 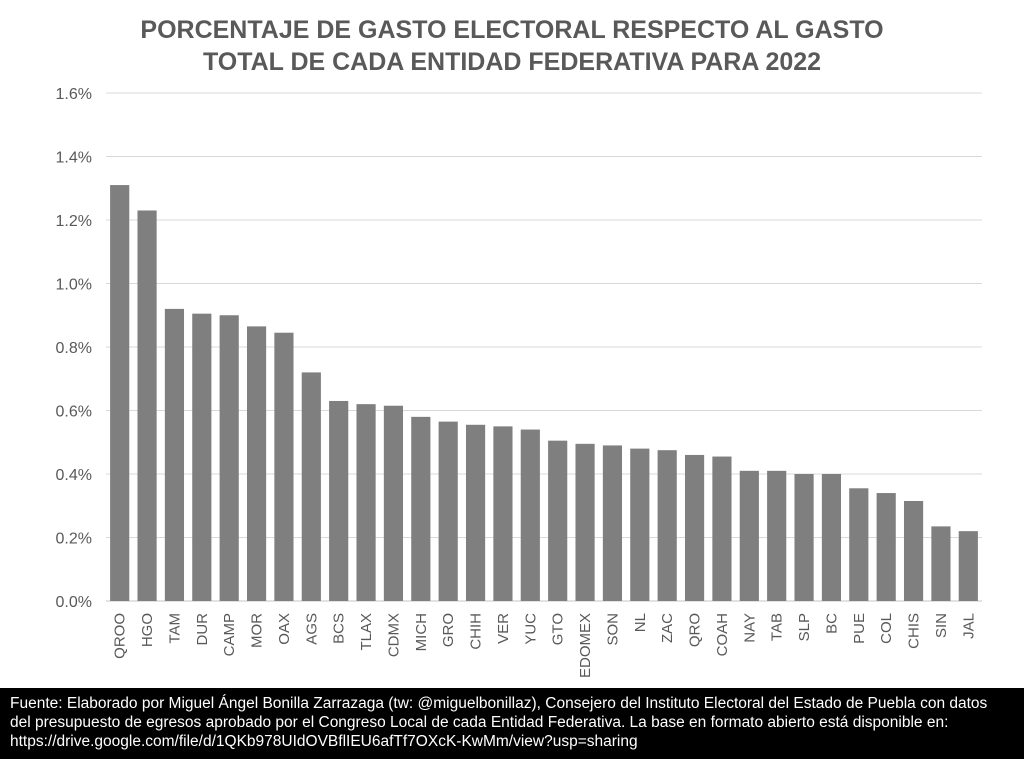 What do you see at coordinates (777, 627) in the screenshot?
I see `x-tick-label: TAB` at bounding box center [777, 627].